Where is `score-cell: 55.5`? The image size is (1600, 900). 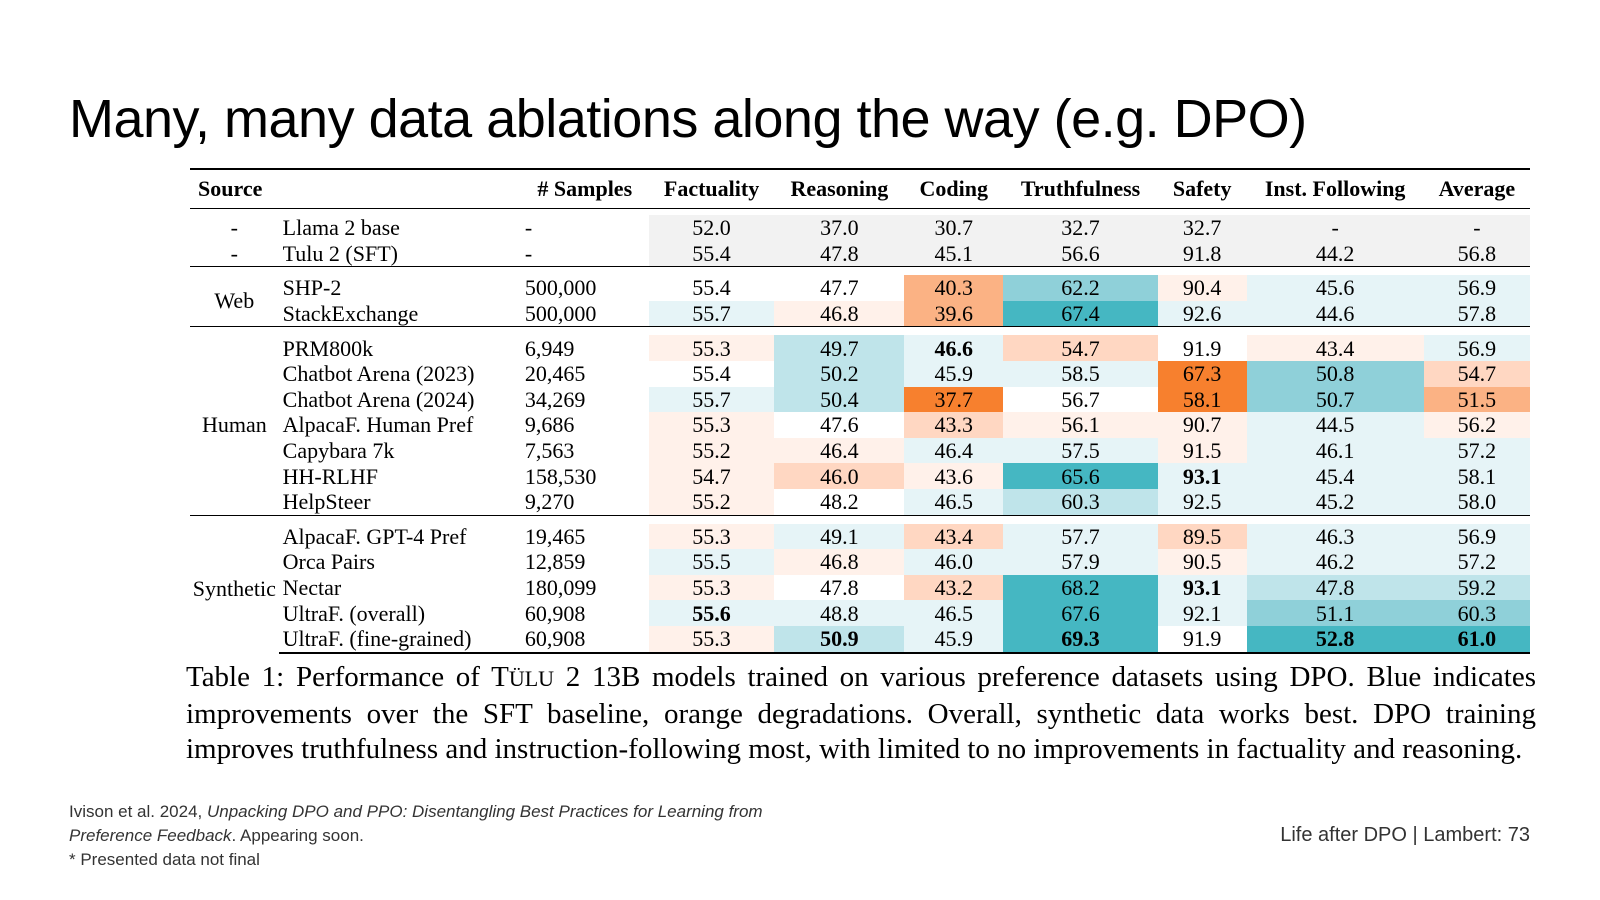 score-cell: 55.5 is located at coordinates (711, 562).